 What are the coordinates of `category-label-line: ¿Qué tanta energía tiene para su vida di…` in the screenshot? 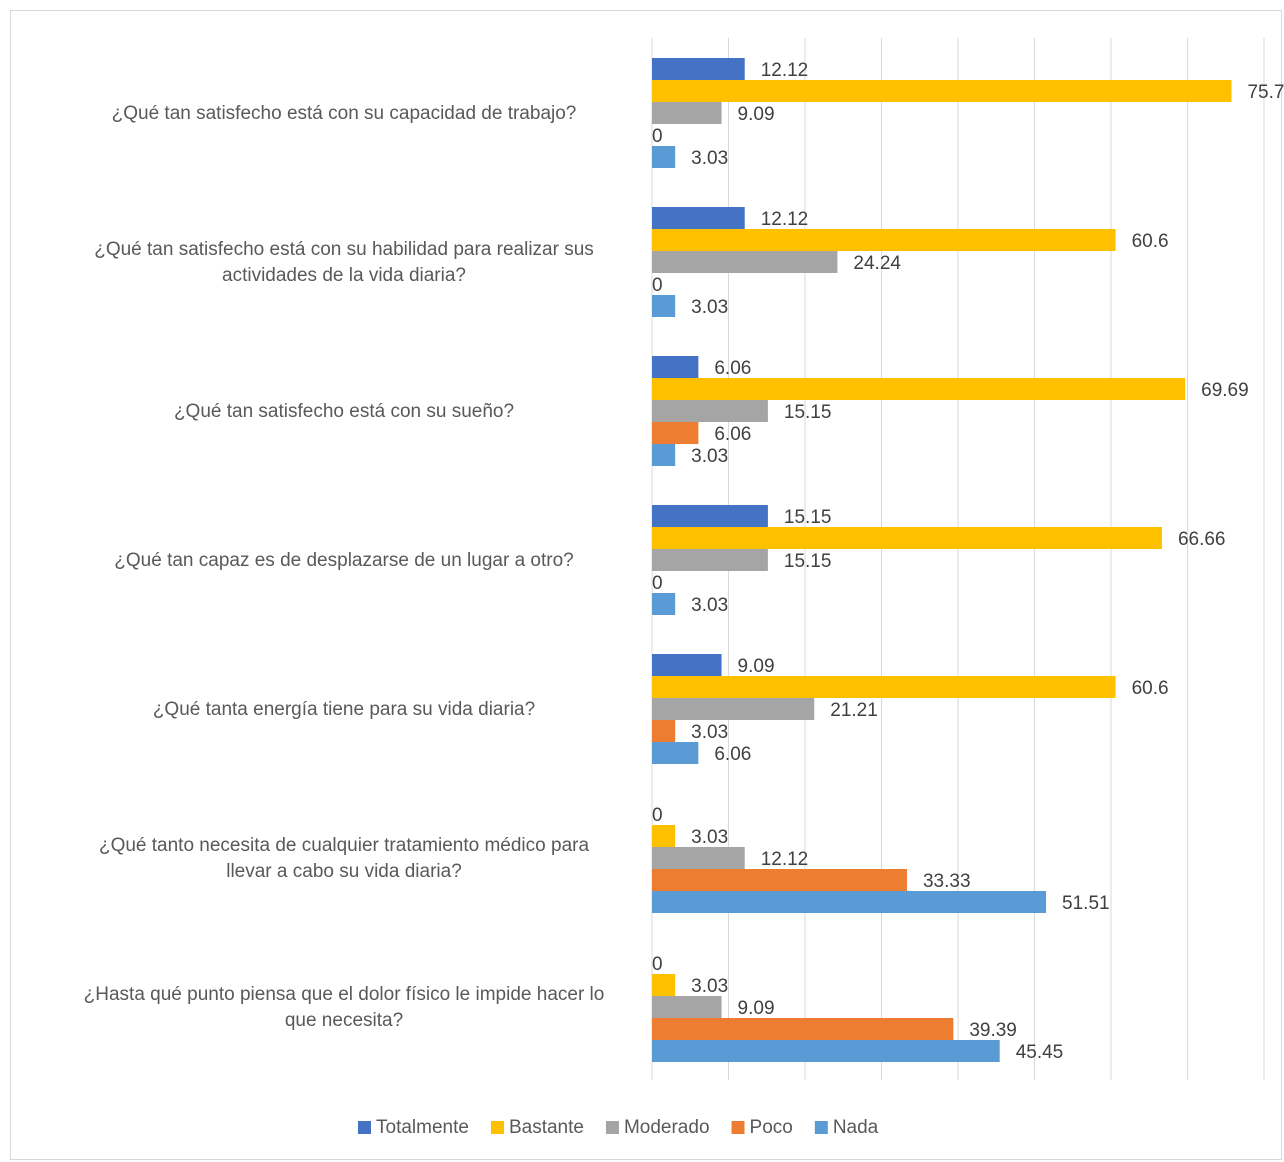 It's located at (344, 709).